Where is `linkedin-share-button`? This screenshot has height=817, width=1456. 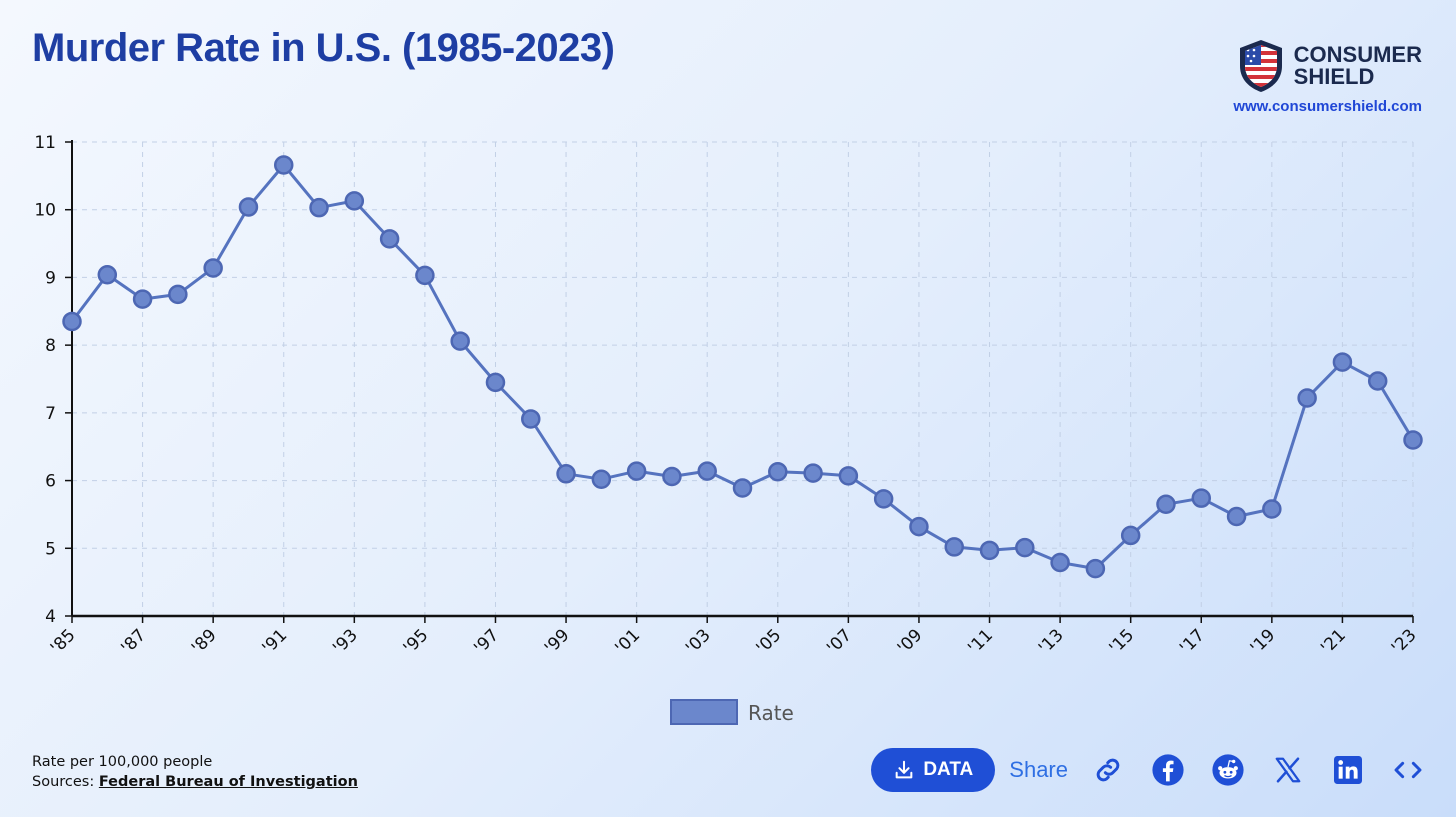 linkedin-share-button is located at coordinates (1348, 770).